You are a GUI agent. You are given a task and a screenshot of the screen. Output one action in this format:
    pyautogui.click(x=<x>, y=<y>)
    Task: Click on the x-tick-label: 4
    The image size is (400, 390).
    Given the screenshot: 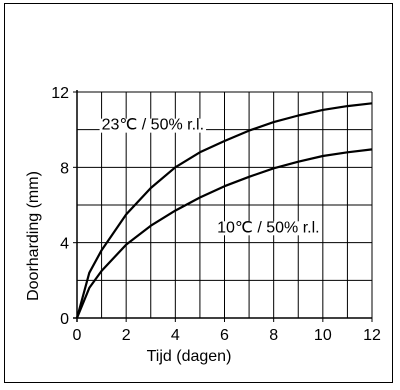 What is the action you would take?
    pyautogui.click(x=175, y=335)
    